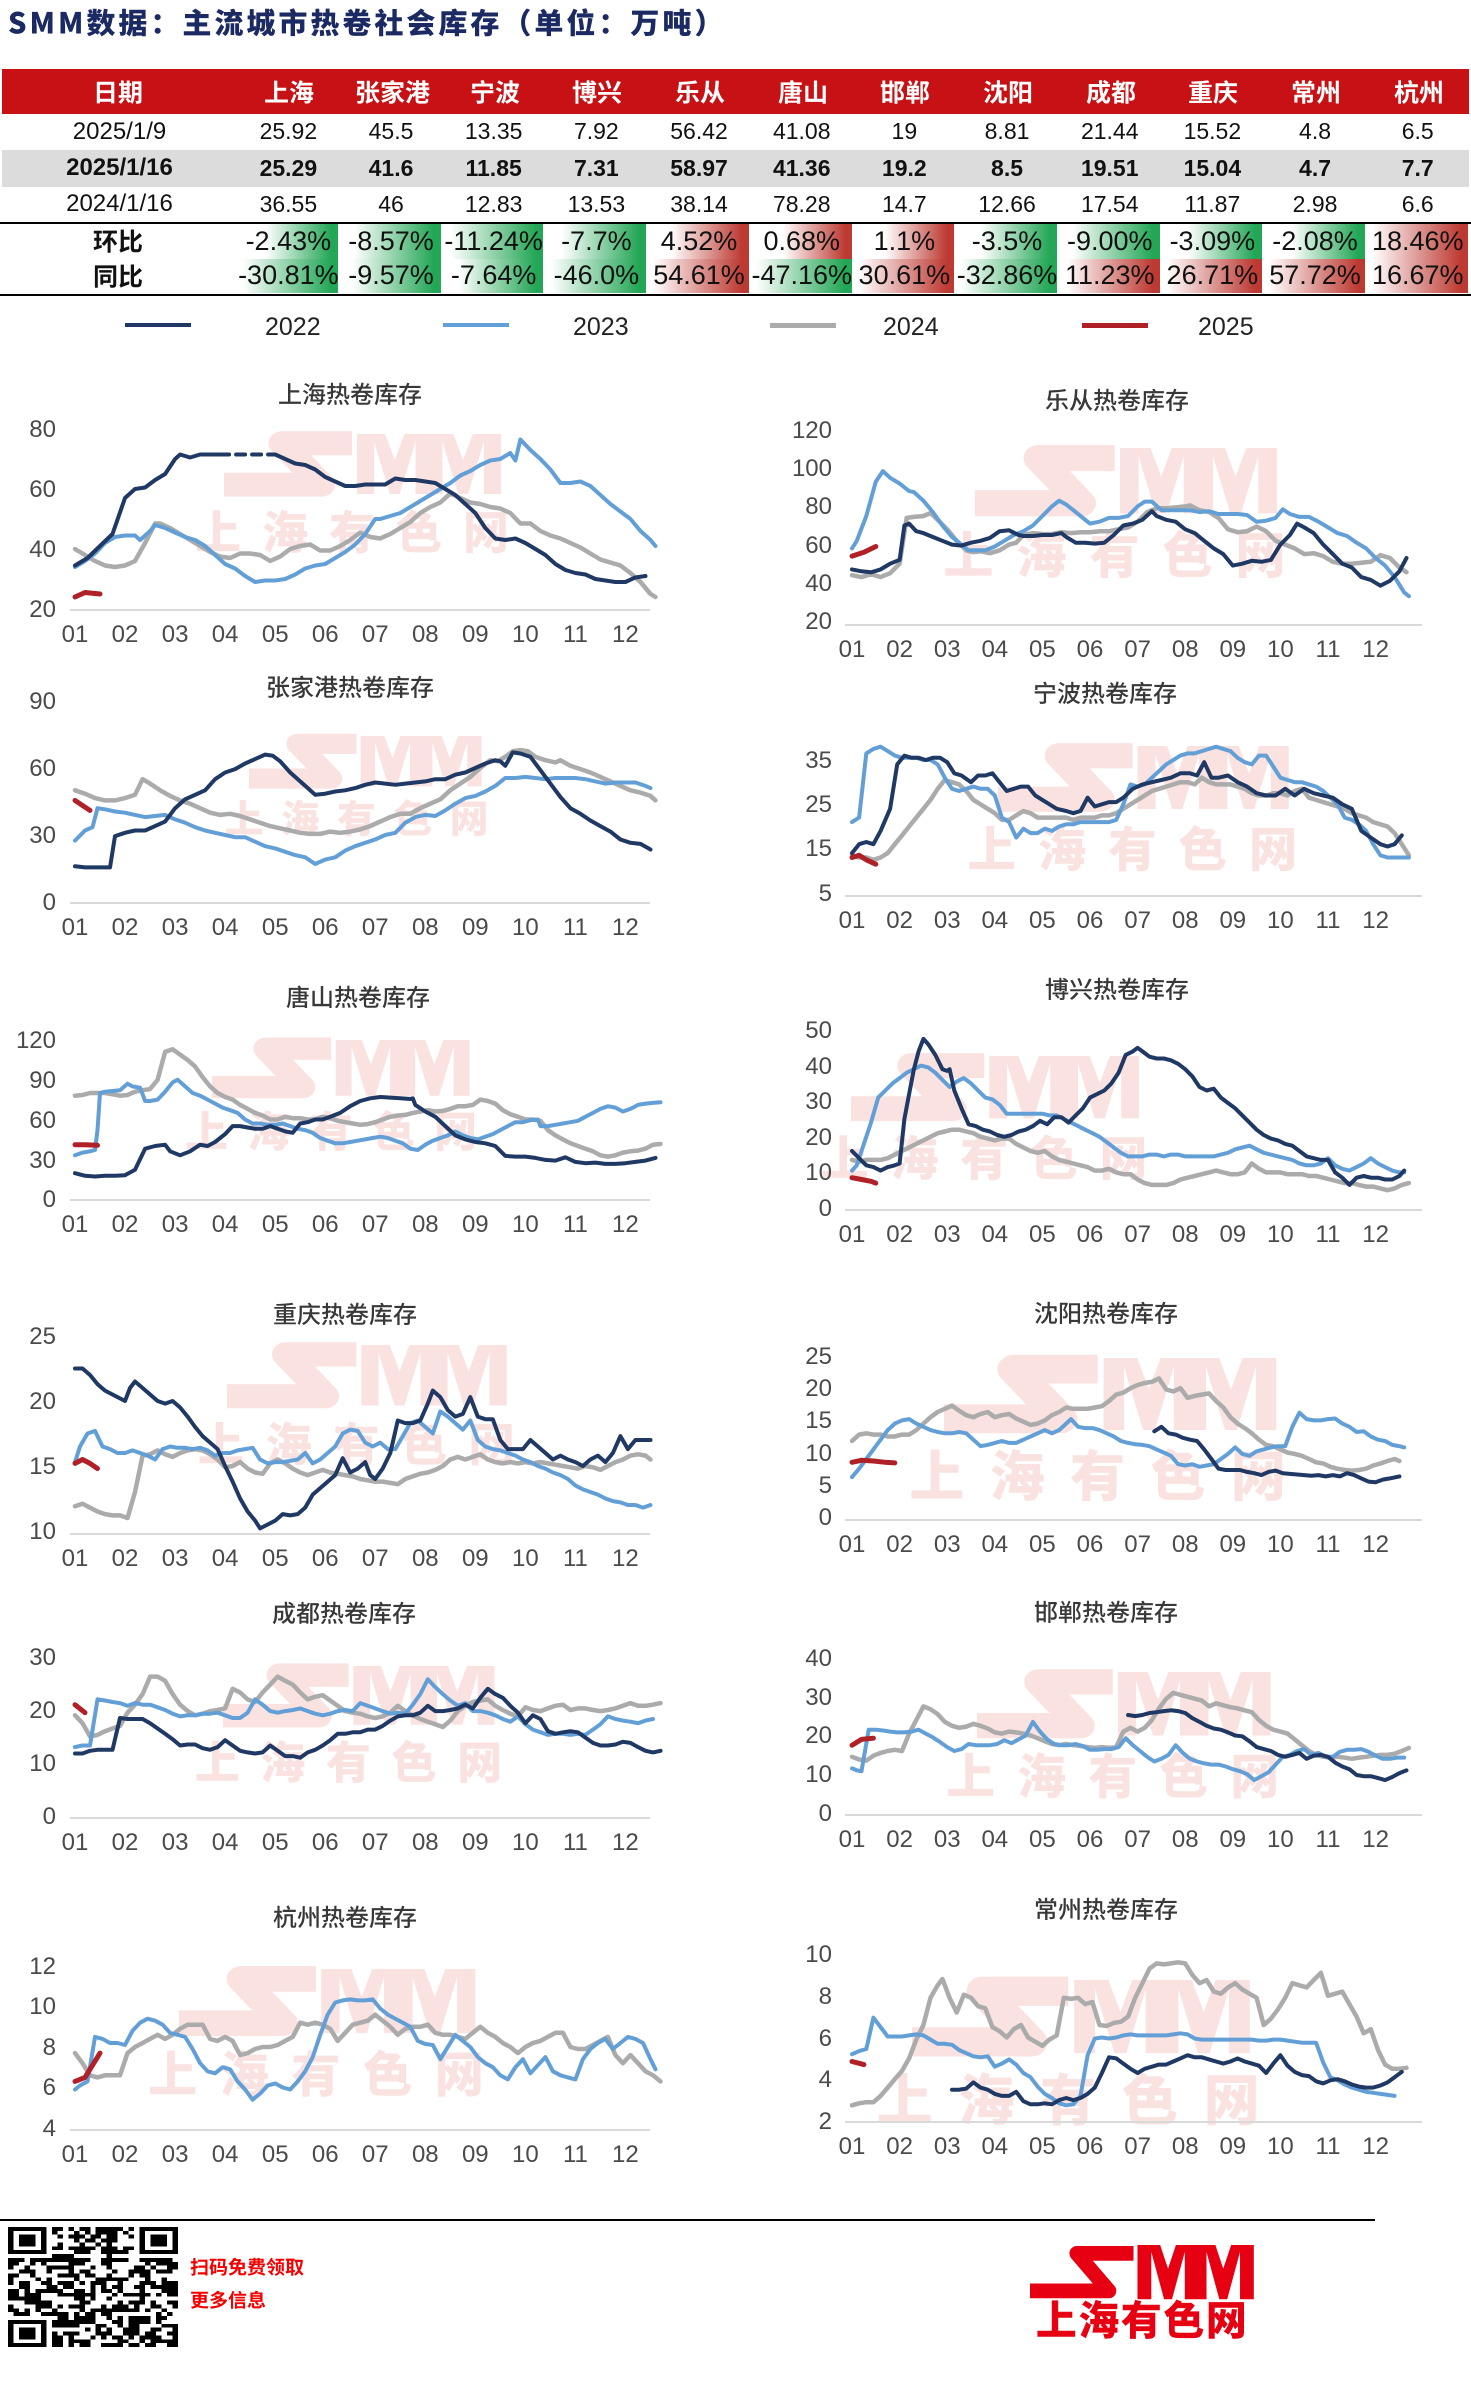 This screenshot has height=2394, width=1471. What do you see at coordinates (825, 2038) in the screenshot?
I see `svg-text: 6` at bounding box center [825, 2038].